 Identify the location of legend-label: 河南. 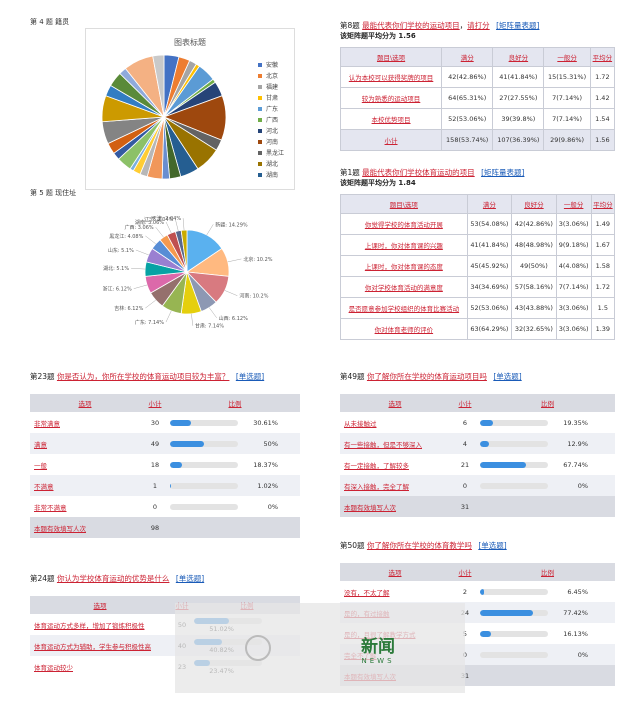
(271, 142).